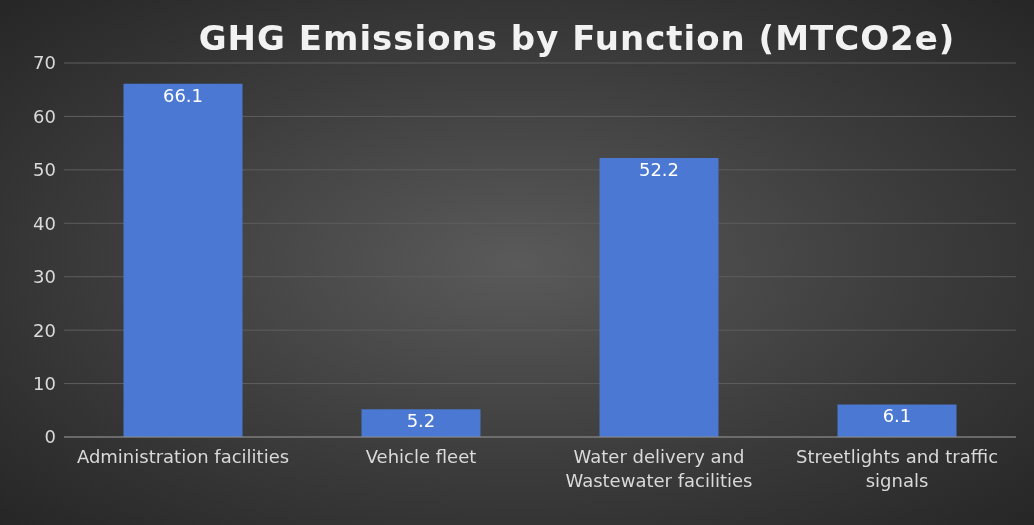 The image size is (1034, 525). What do you see at coordinates (44, 170) in the screenshot?
I see `y-tick-label: 50` at bounding box center [44, 170].